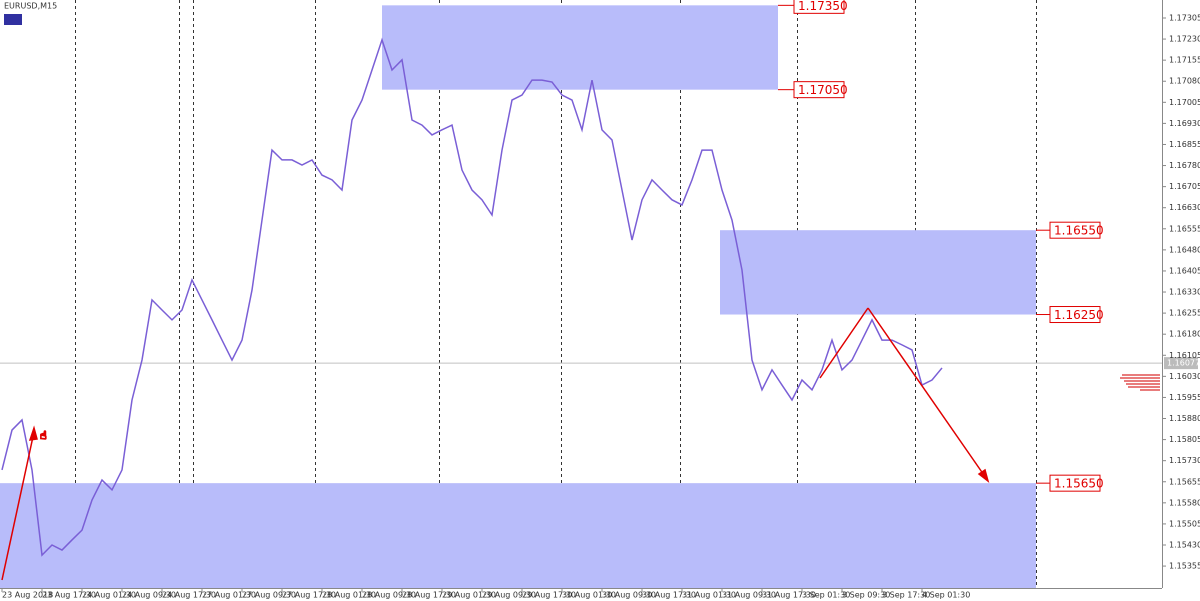 Image resolution: width=1200 pixels, height=601 pixels. I want to click on x-tick-label: 30 Aug 09:30, so click(629, 595).